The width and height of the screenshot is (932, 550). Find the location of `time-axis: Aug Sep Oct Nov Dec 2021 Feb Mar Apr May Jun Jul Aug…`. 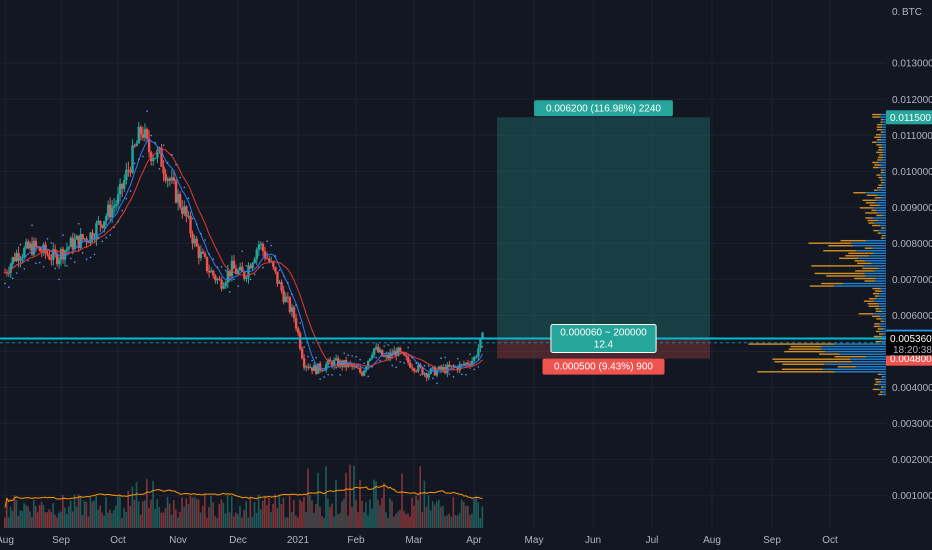

time-axis: Aug Sep Oct Nov Dec 2021 Feb Mar Apr May Jun Jul Aug… is located at coordinates (466, 539).